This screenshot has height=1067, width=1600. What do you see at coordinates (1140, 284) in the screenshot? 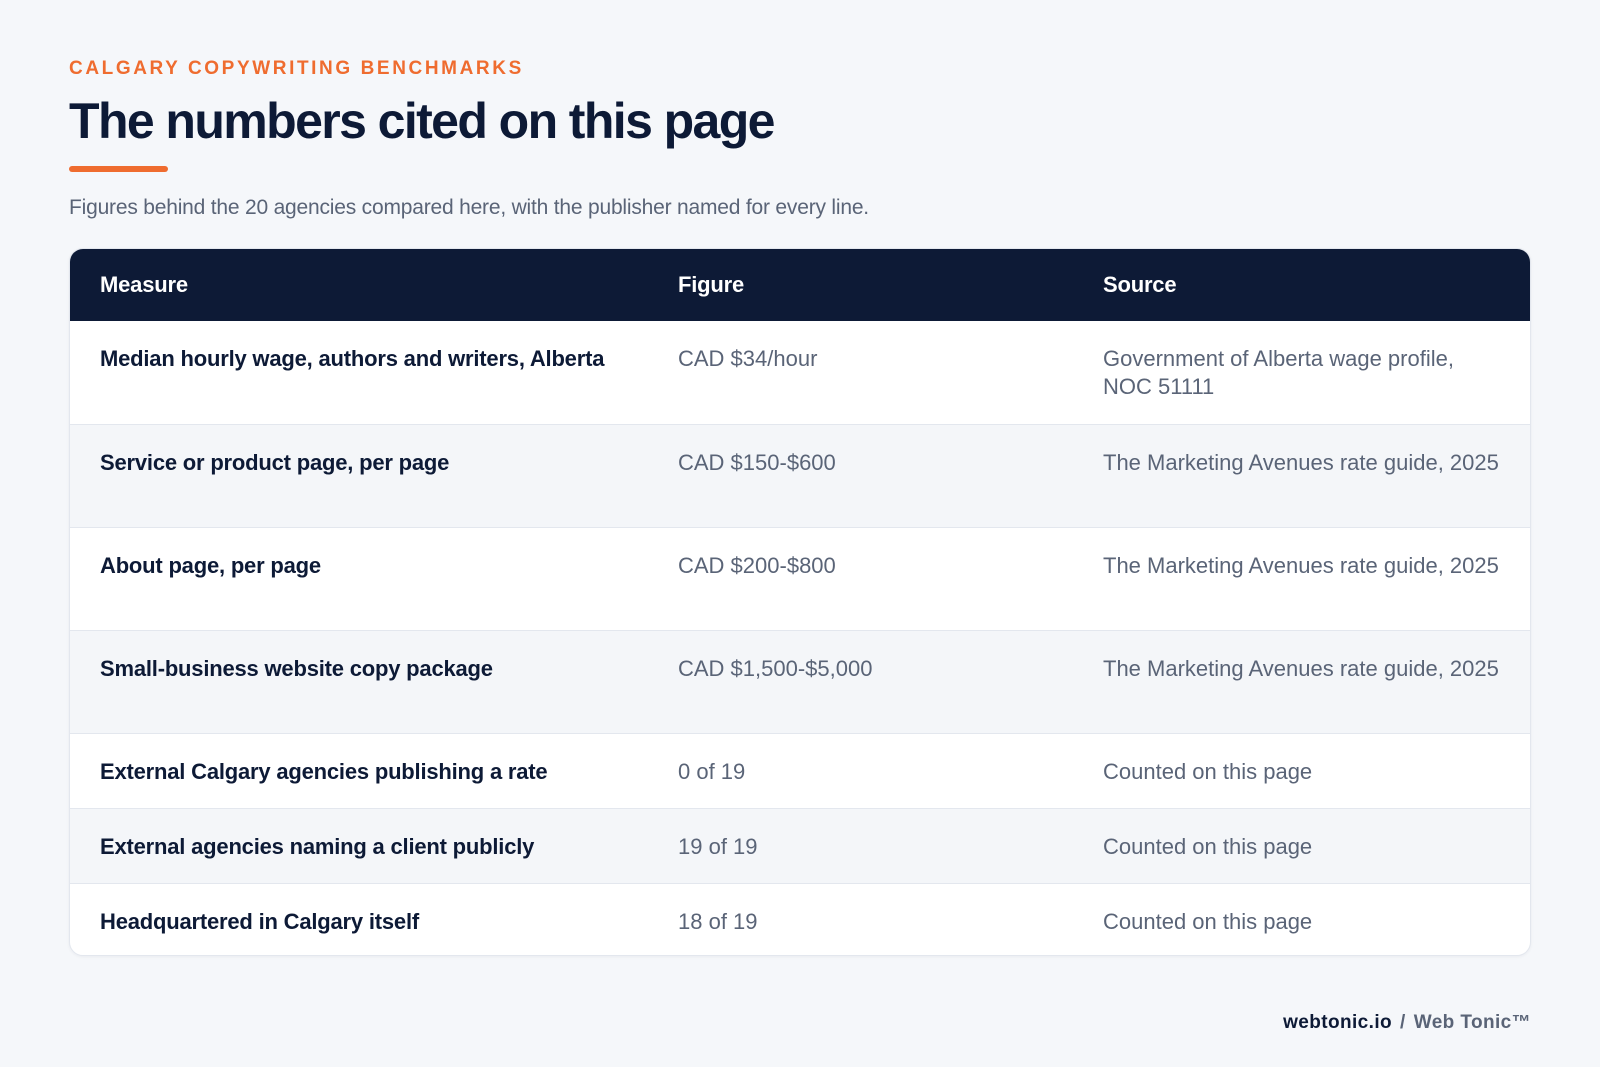
I see `column-header-source: Source` at bounding box center [1140, 284].